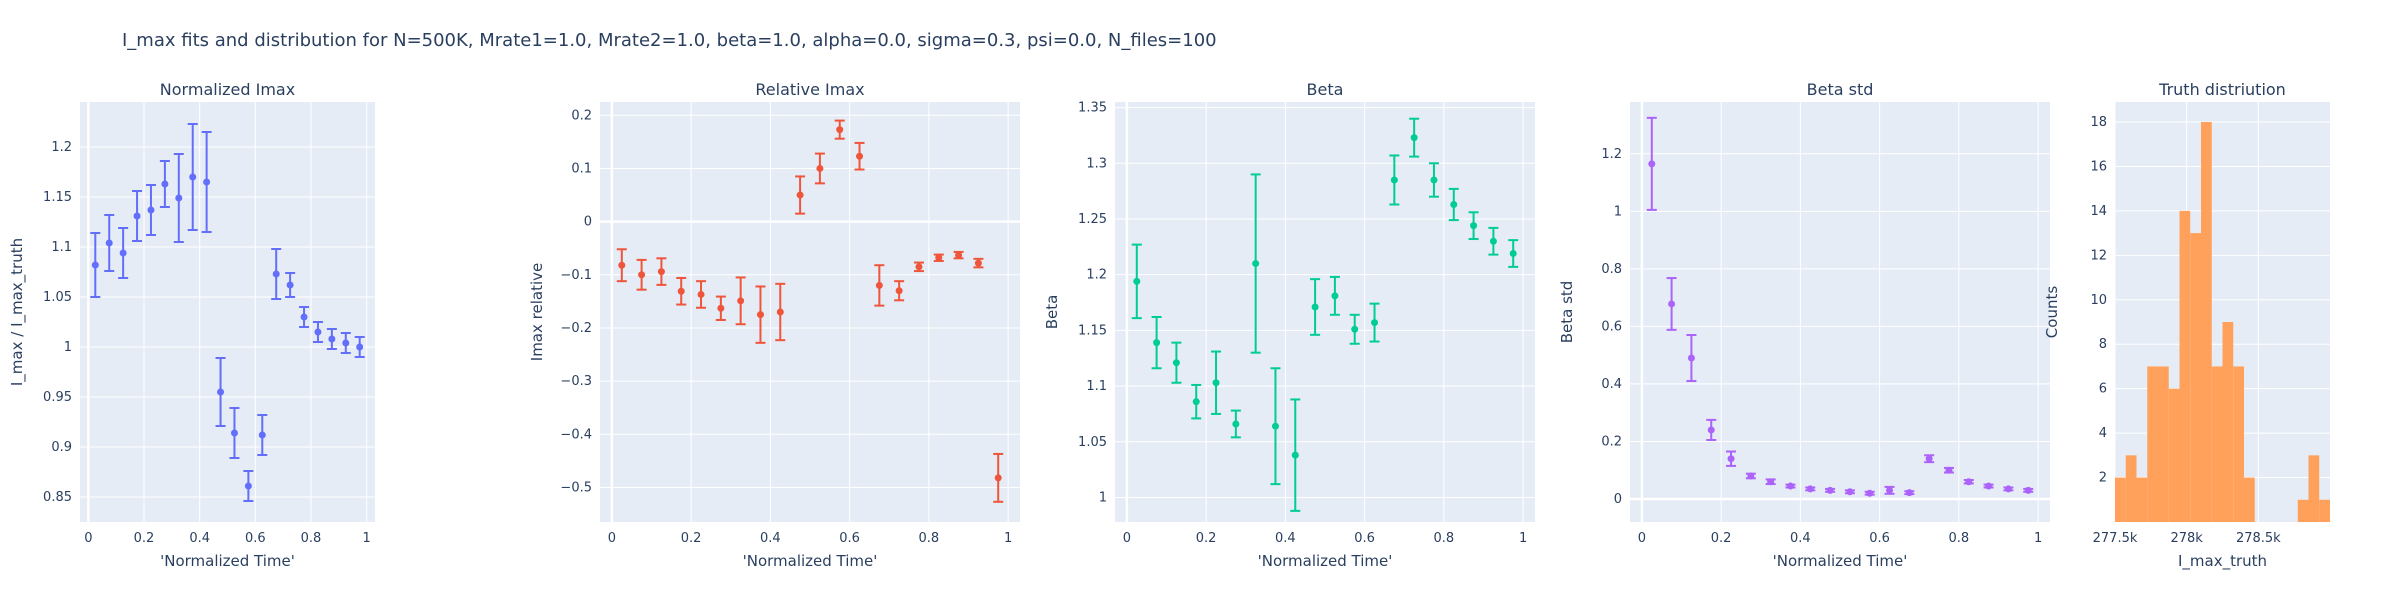 The height and width of the screenshot is (600, 2400). What do you see at coordinates (576, 328) in the screenshot?
I see `y-tick-label: −0.2` at bounding box center [576, 328].